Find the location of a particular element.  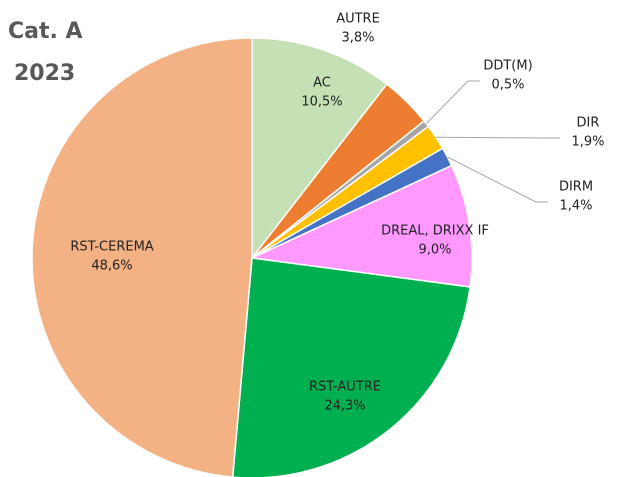

slice-value-label: 0,5% is located at coordinates (507, 85).